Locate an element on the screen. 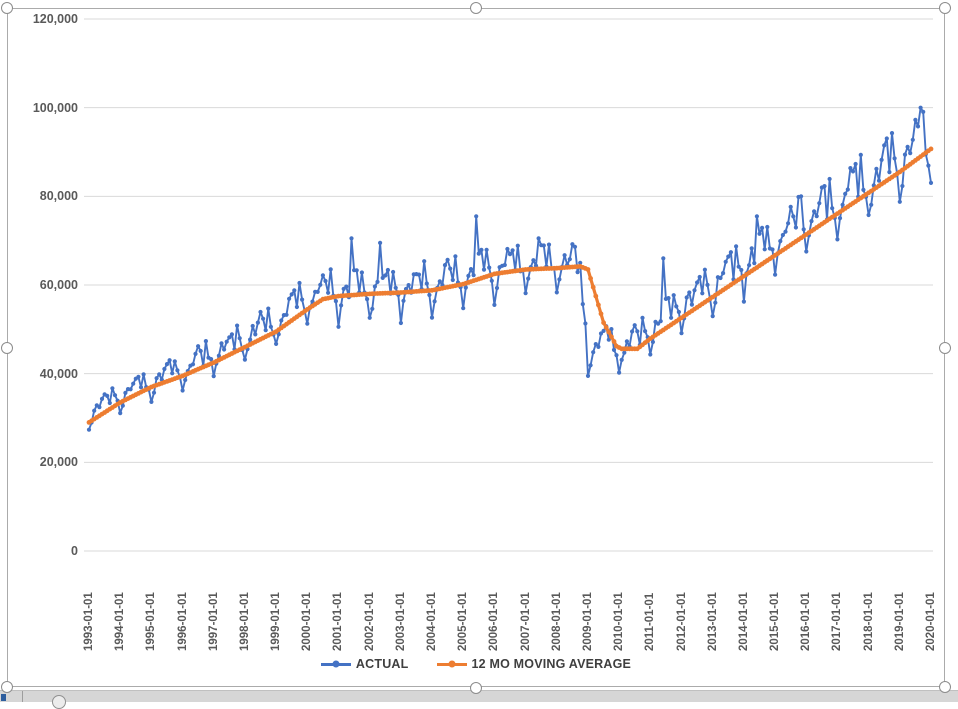 The image size is (958, 709). selection-handle-bottom-left is located at coordinates (7, 687).